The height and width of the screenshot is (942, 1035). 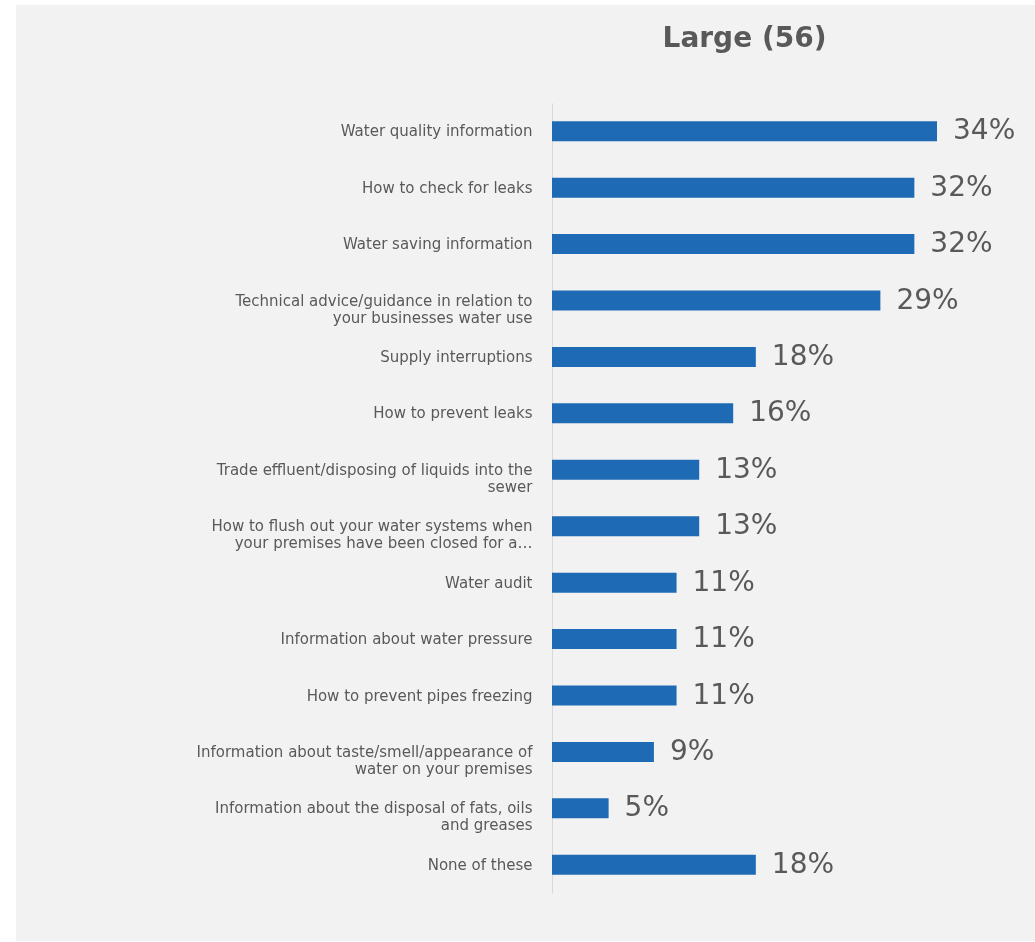 What do you see at coordinates (927, 299) in the screenshot?
I see `data-label: 29%` at bounding box center [927, 299].